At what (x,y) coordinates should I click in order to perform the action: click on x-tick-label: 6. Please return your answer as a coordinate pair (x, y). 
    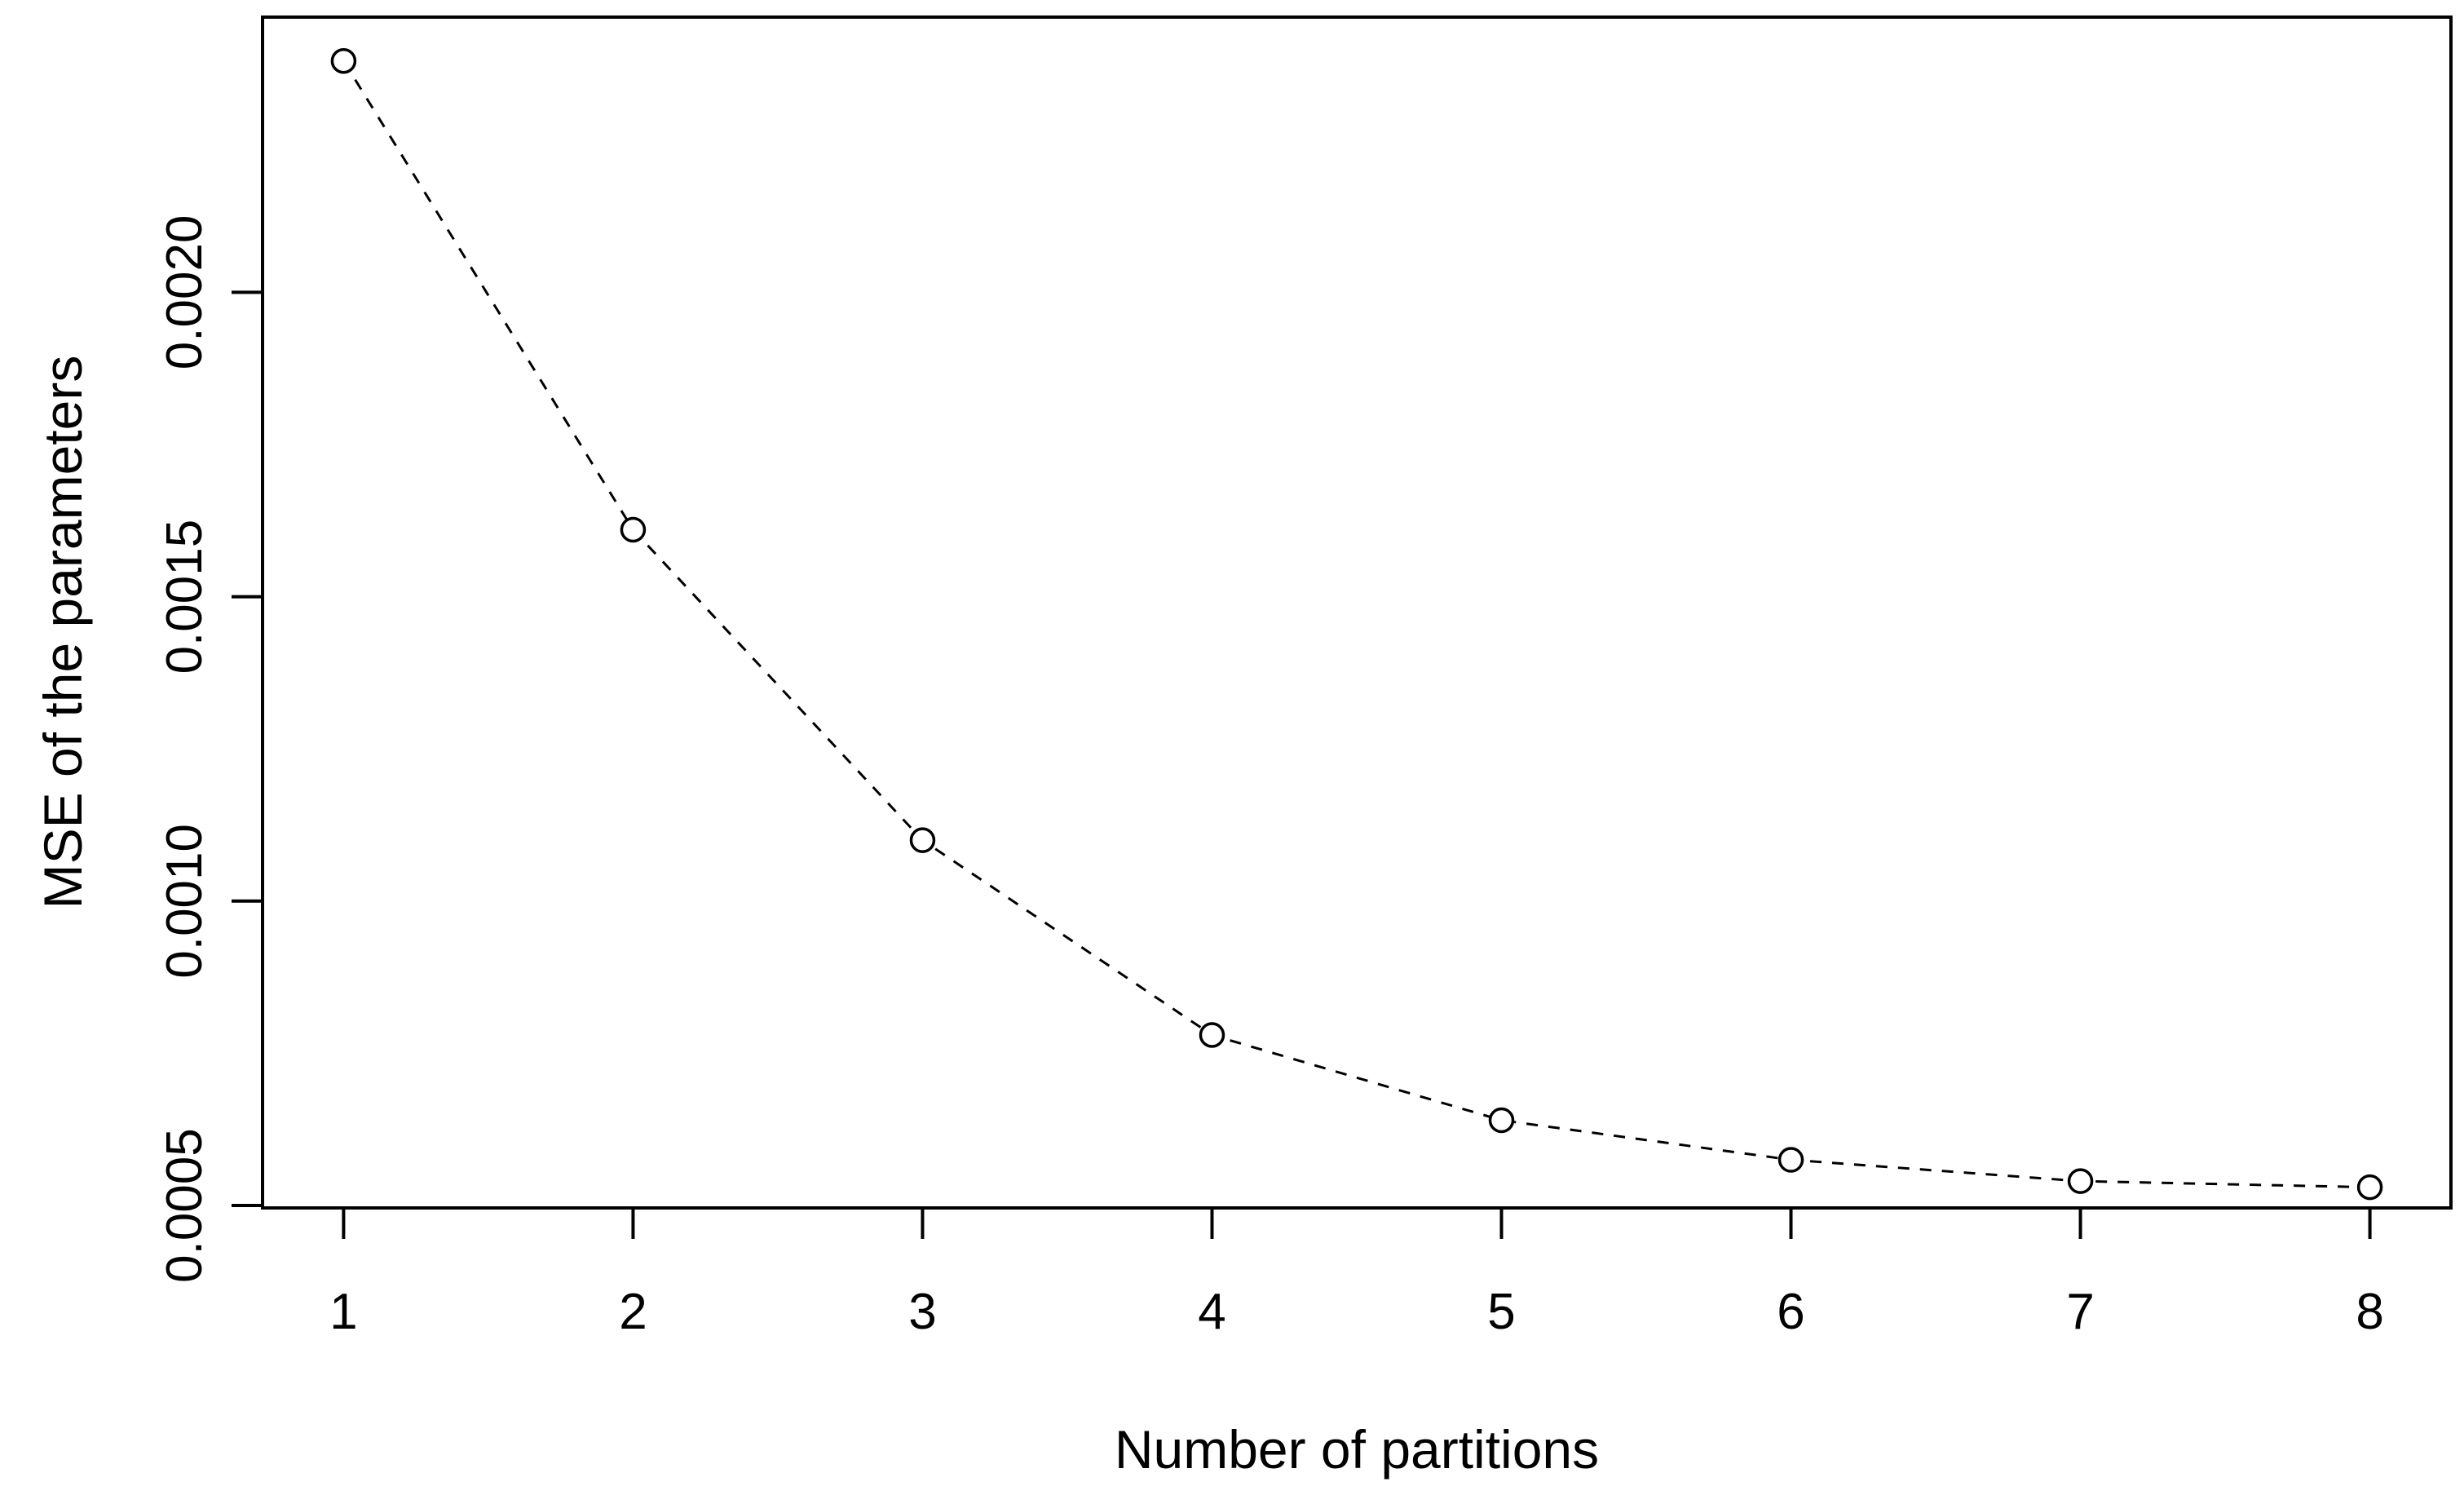
    Looking at the image, I should click on (1790, 1312).